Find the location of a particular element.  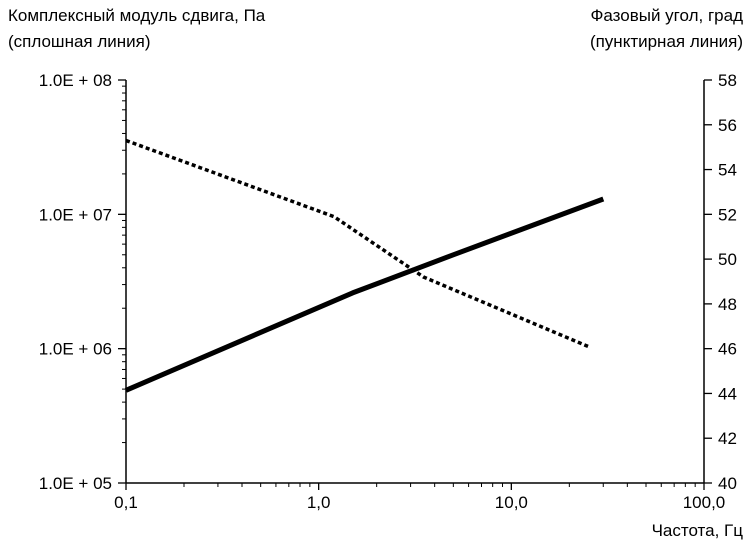

y-right-tick-label: 52 is located at coordinates (727, 214).